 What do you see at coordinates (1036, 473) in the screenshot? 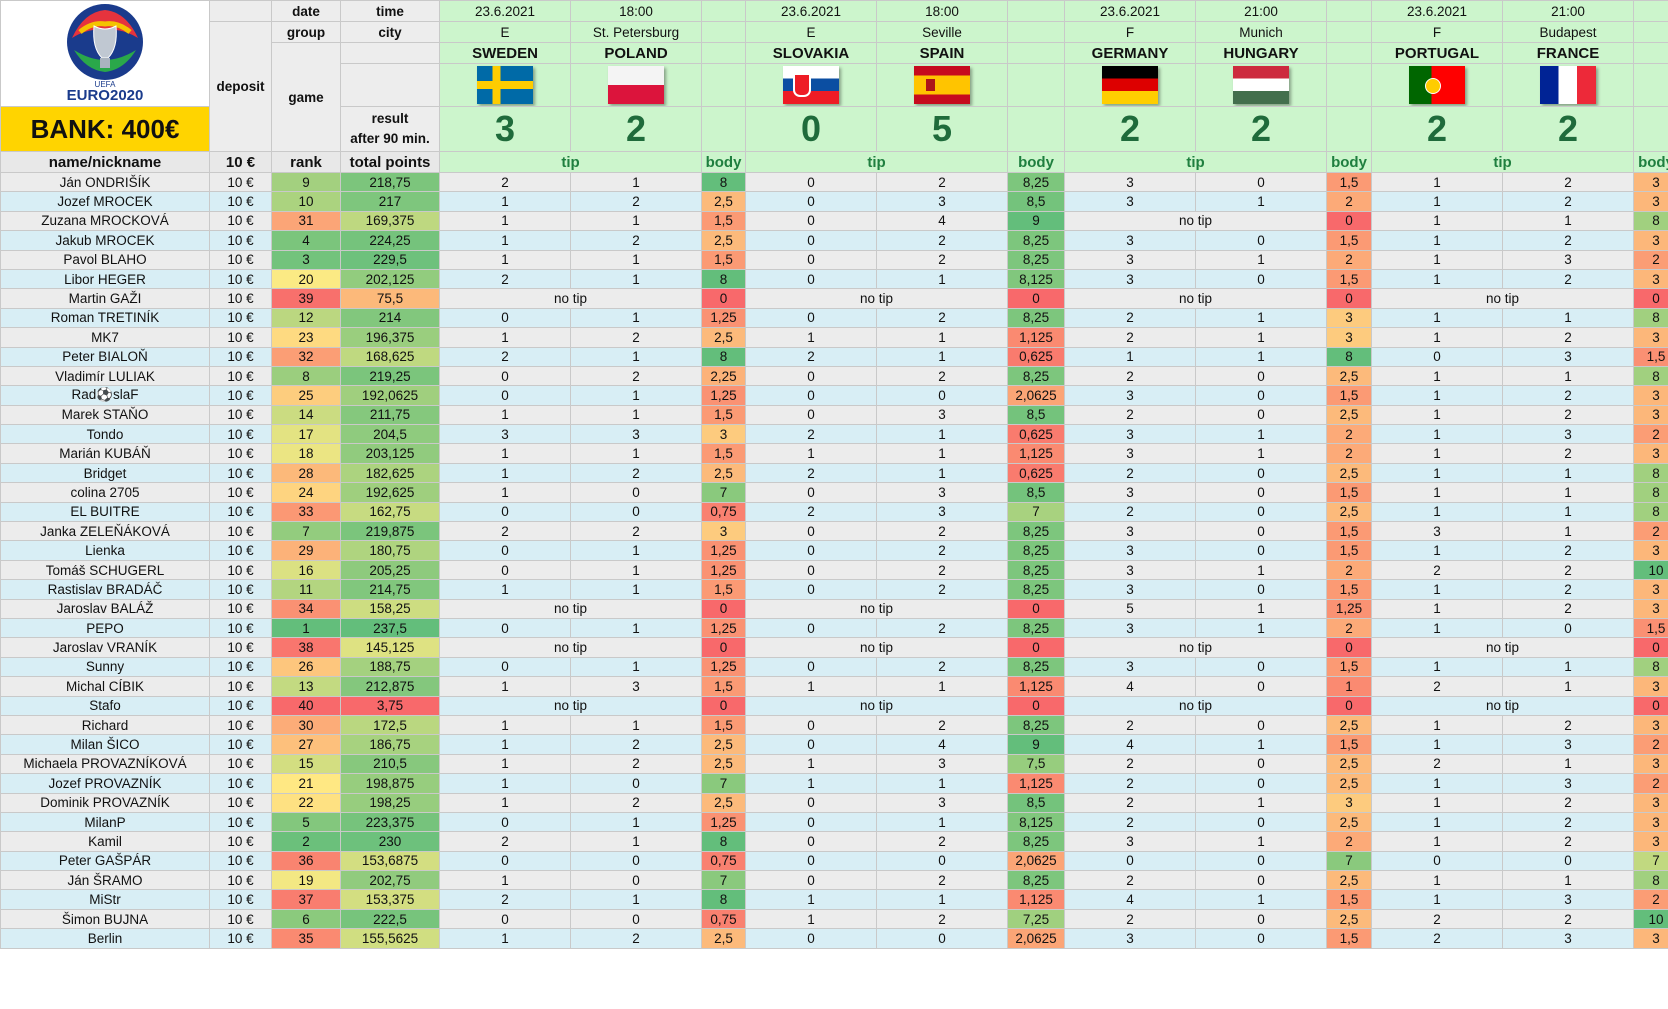
I see `points-cell: 0,625` at bounding box center [1036, 473].